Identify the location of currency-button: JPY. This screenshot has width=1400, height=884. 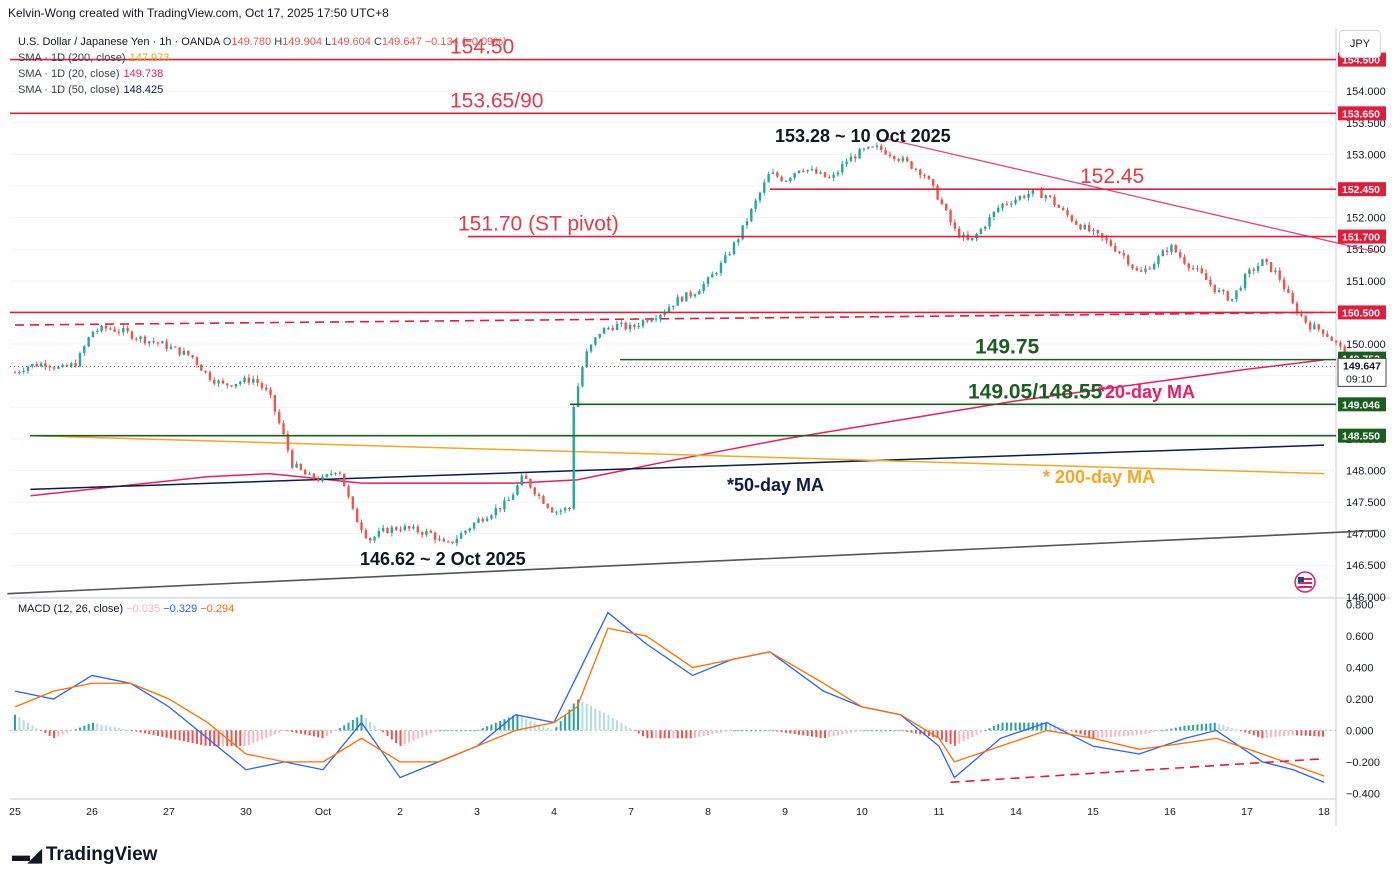
(1360, 44).